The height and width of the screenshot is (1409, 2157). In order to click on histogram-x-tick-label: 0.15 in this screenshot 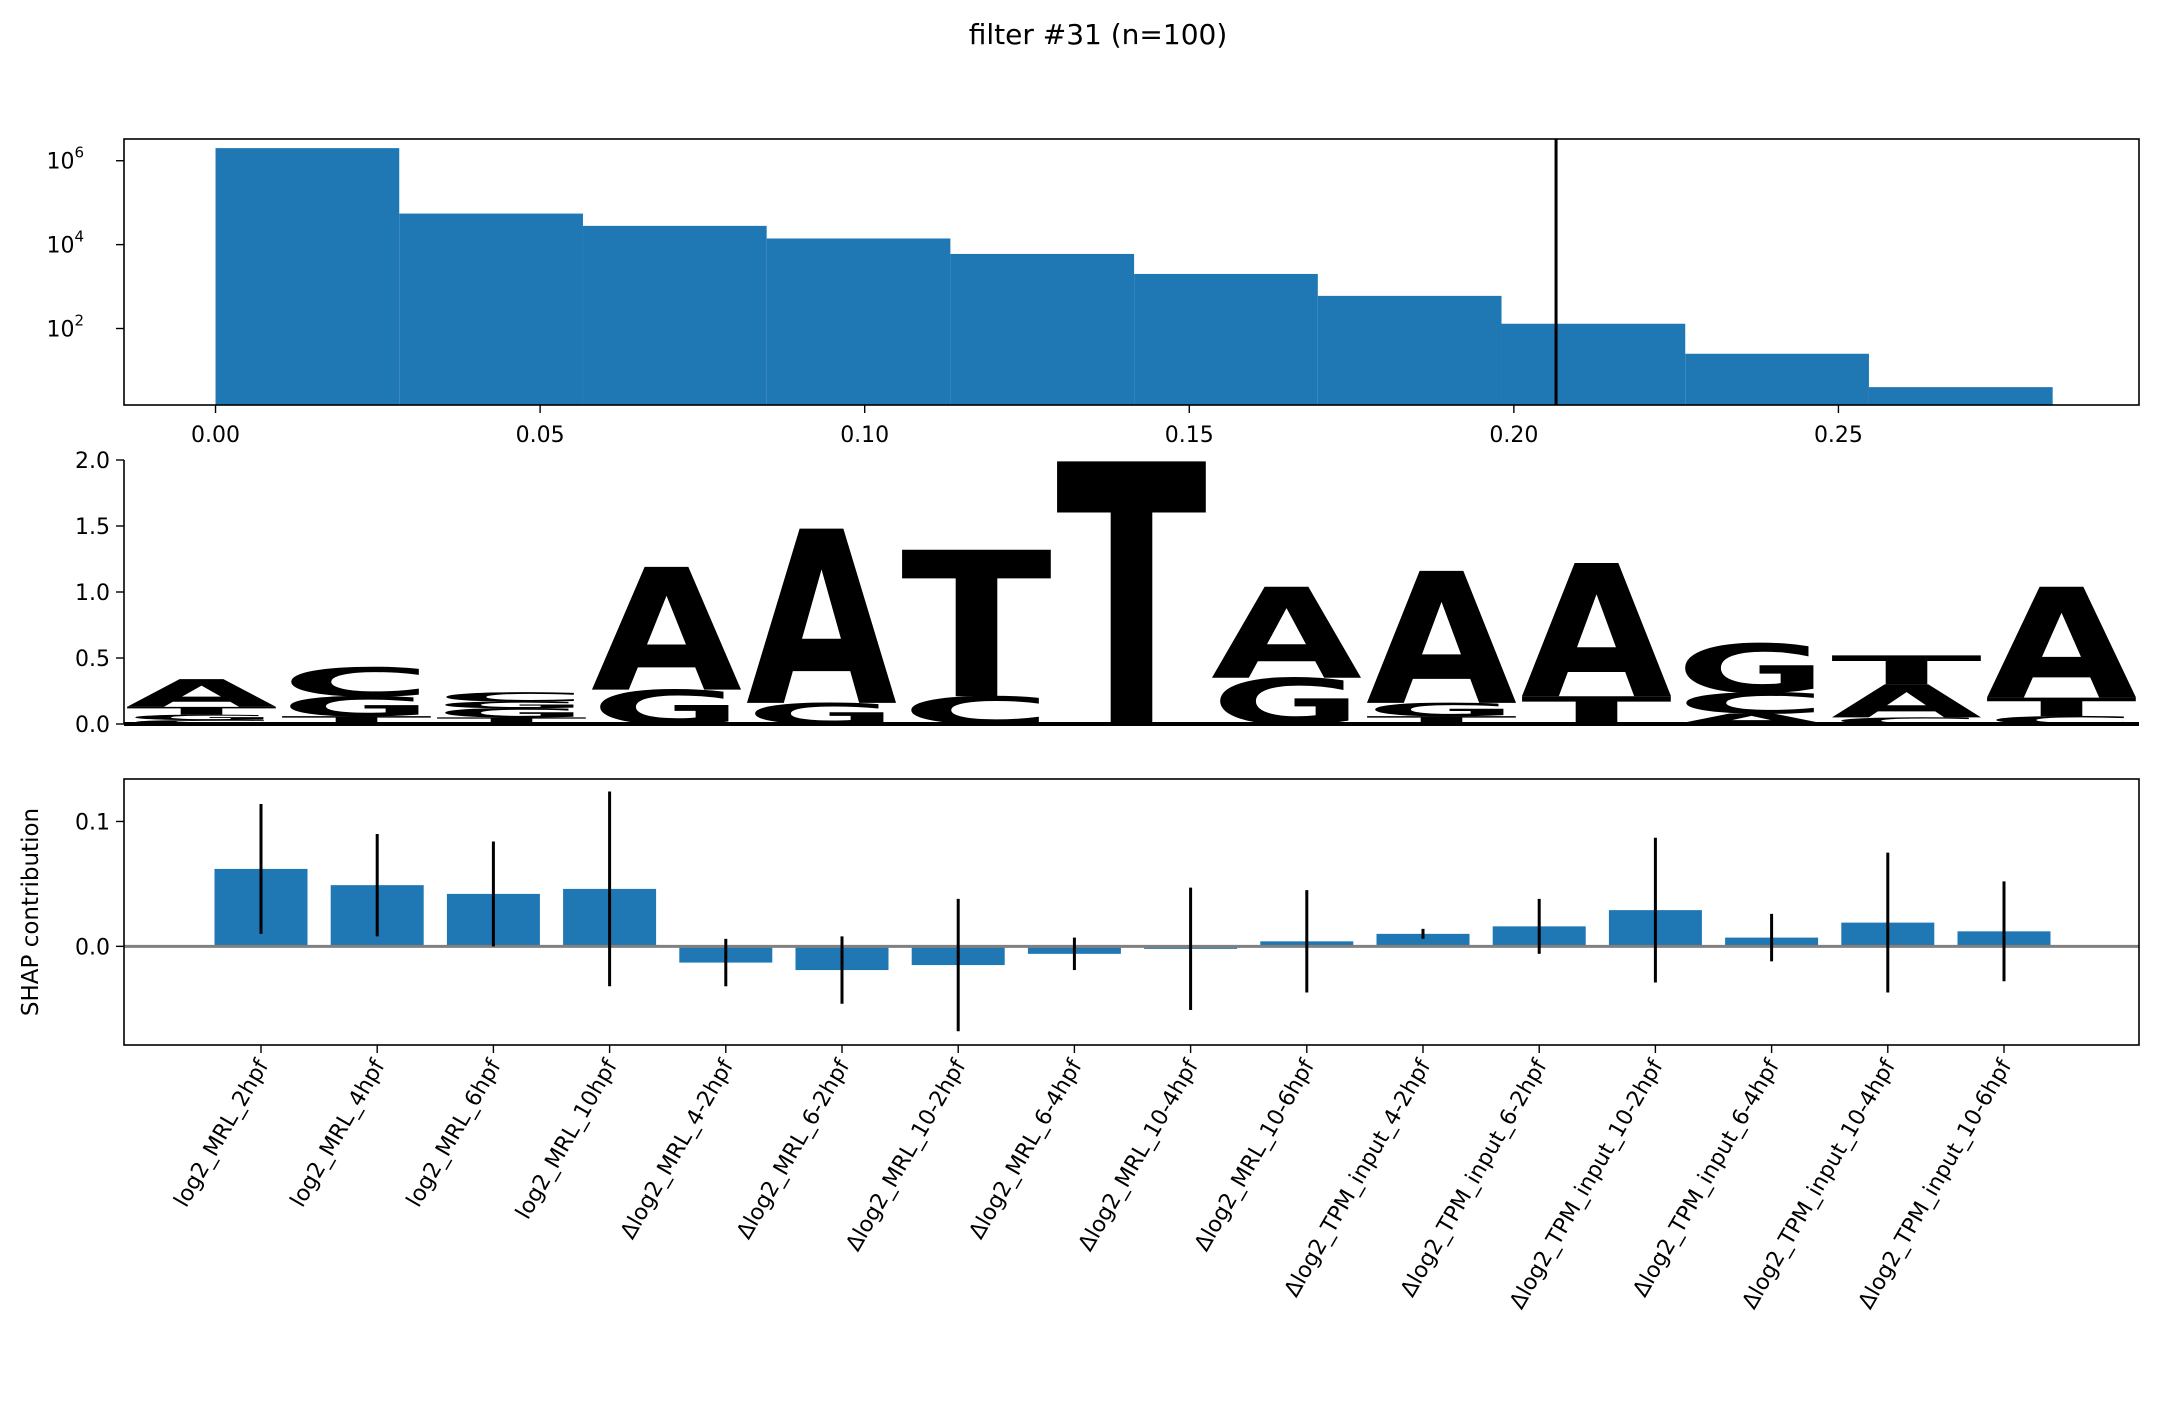, I will do `click(1189, 435)`.